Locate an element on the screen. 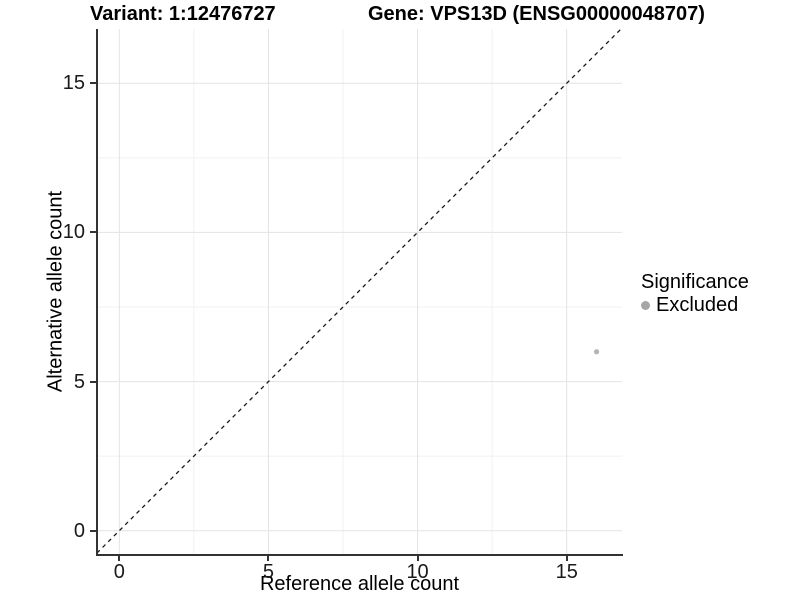 This screenshot has height=600, width=800. y-tick-label: 10 is located at coordinates (73, 232).